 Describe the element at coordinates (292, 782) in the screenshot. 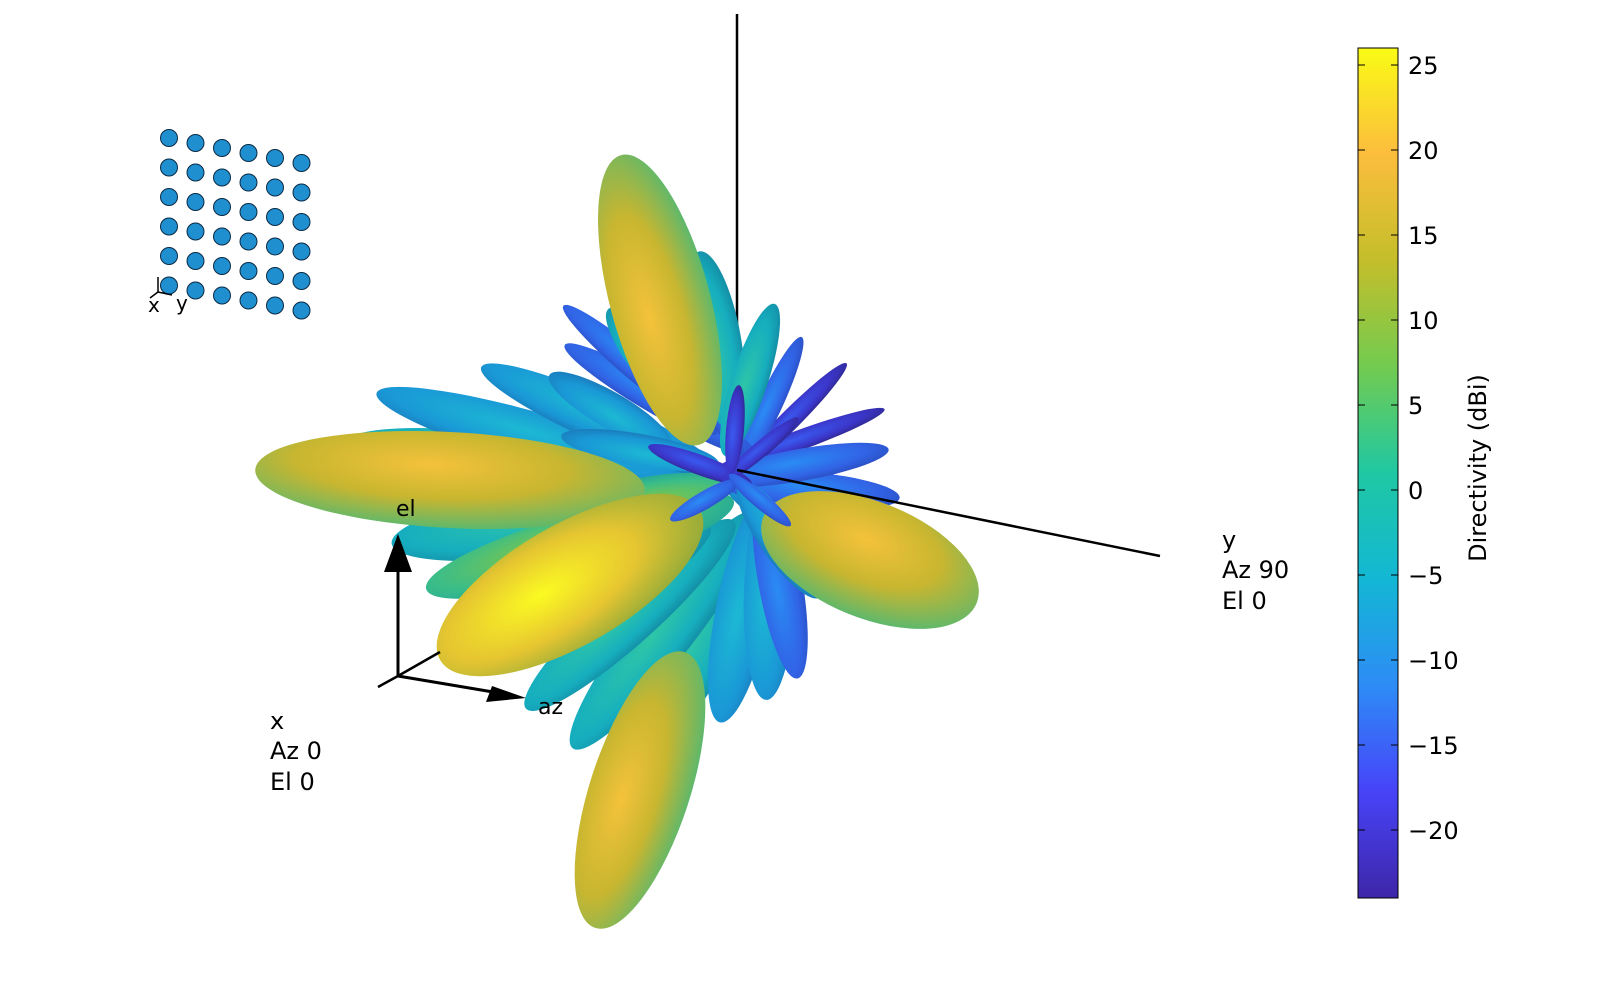

I see `x-axis-el-label: El 0` at that location.